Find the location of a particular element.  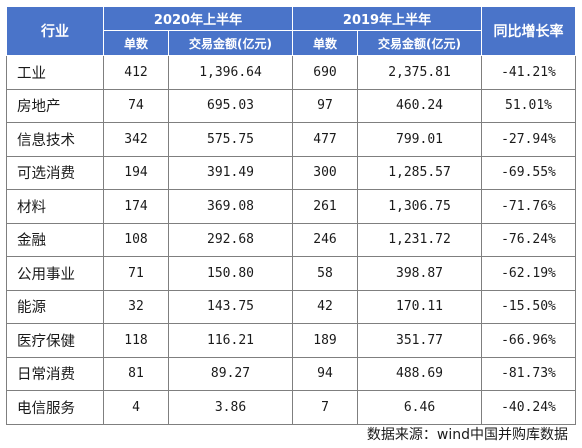

table-row: 工业 412 1,396.64 690 2,375.81 -41.21% is located at coordinates (291, 72).